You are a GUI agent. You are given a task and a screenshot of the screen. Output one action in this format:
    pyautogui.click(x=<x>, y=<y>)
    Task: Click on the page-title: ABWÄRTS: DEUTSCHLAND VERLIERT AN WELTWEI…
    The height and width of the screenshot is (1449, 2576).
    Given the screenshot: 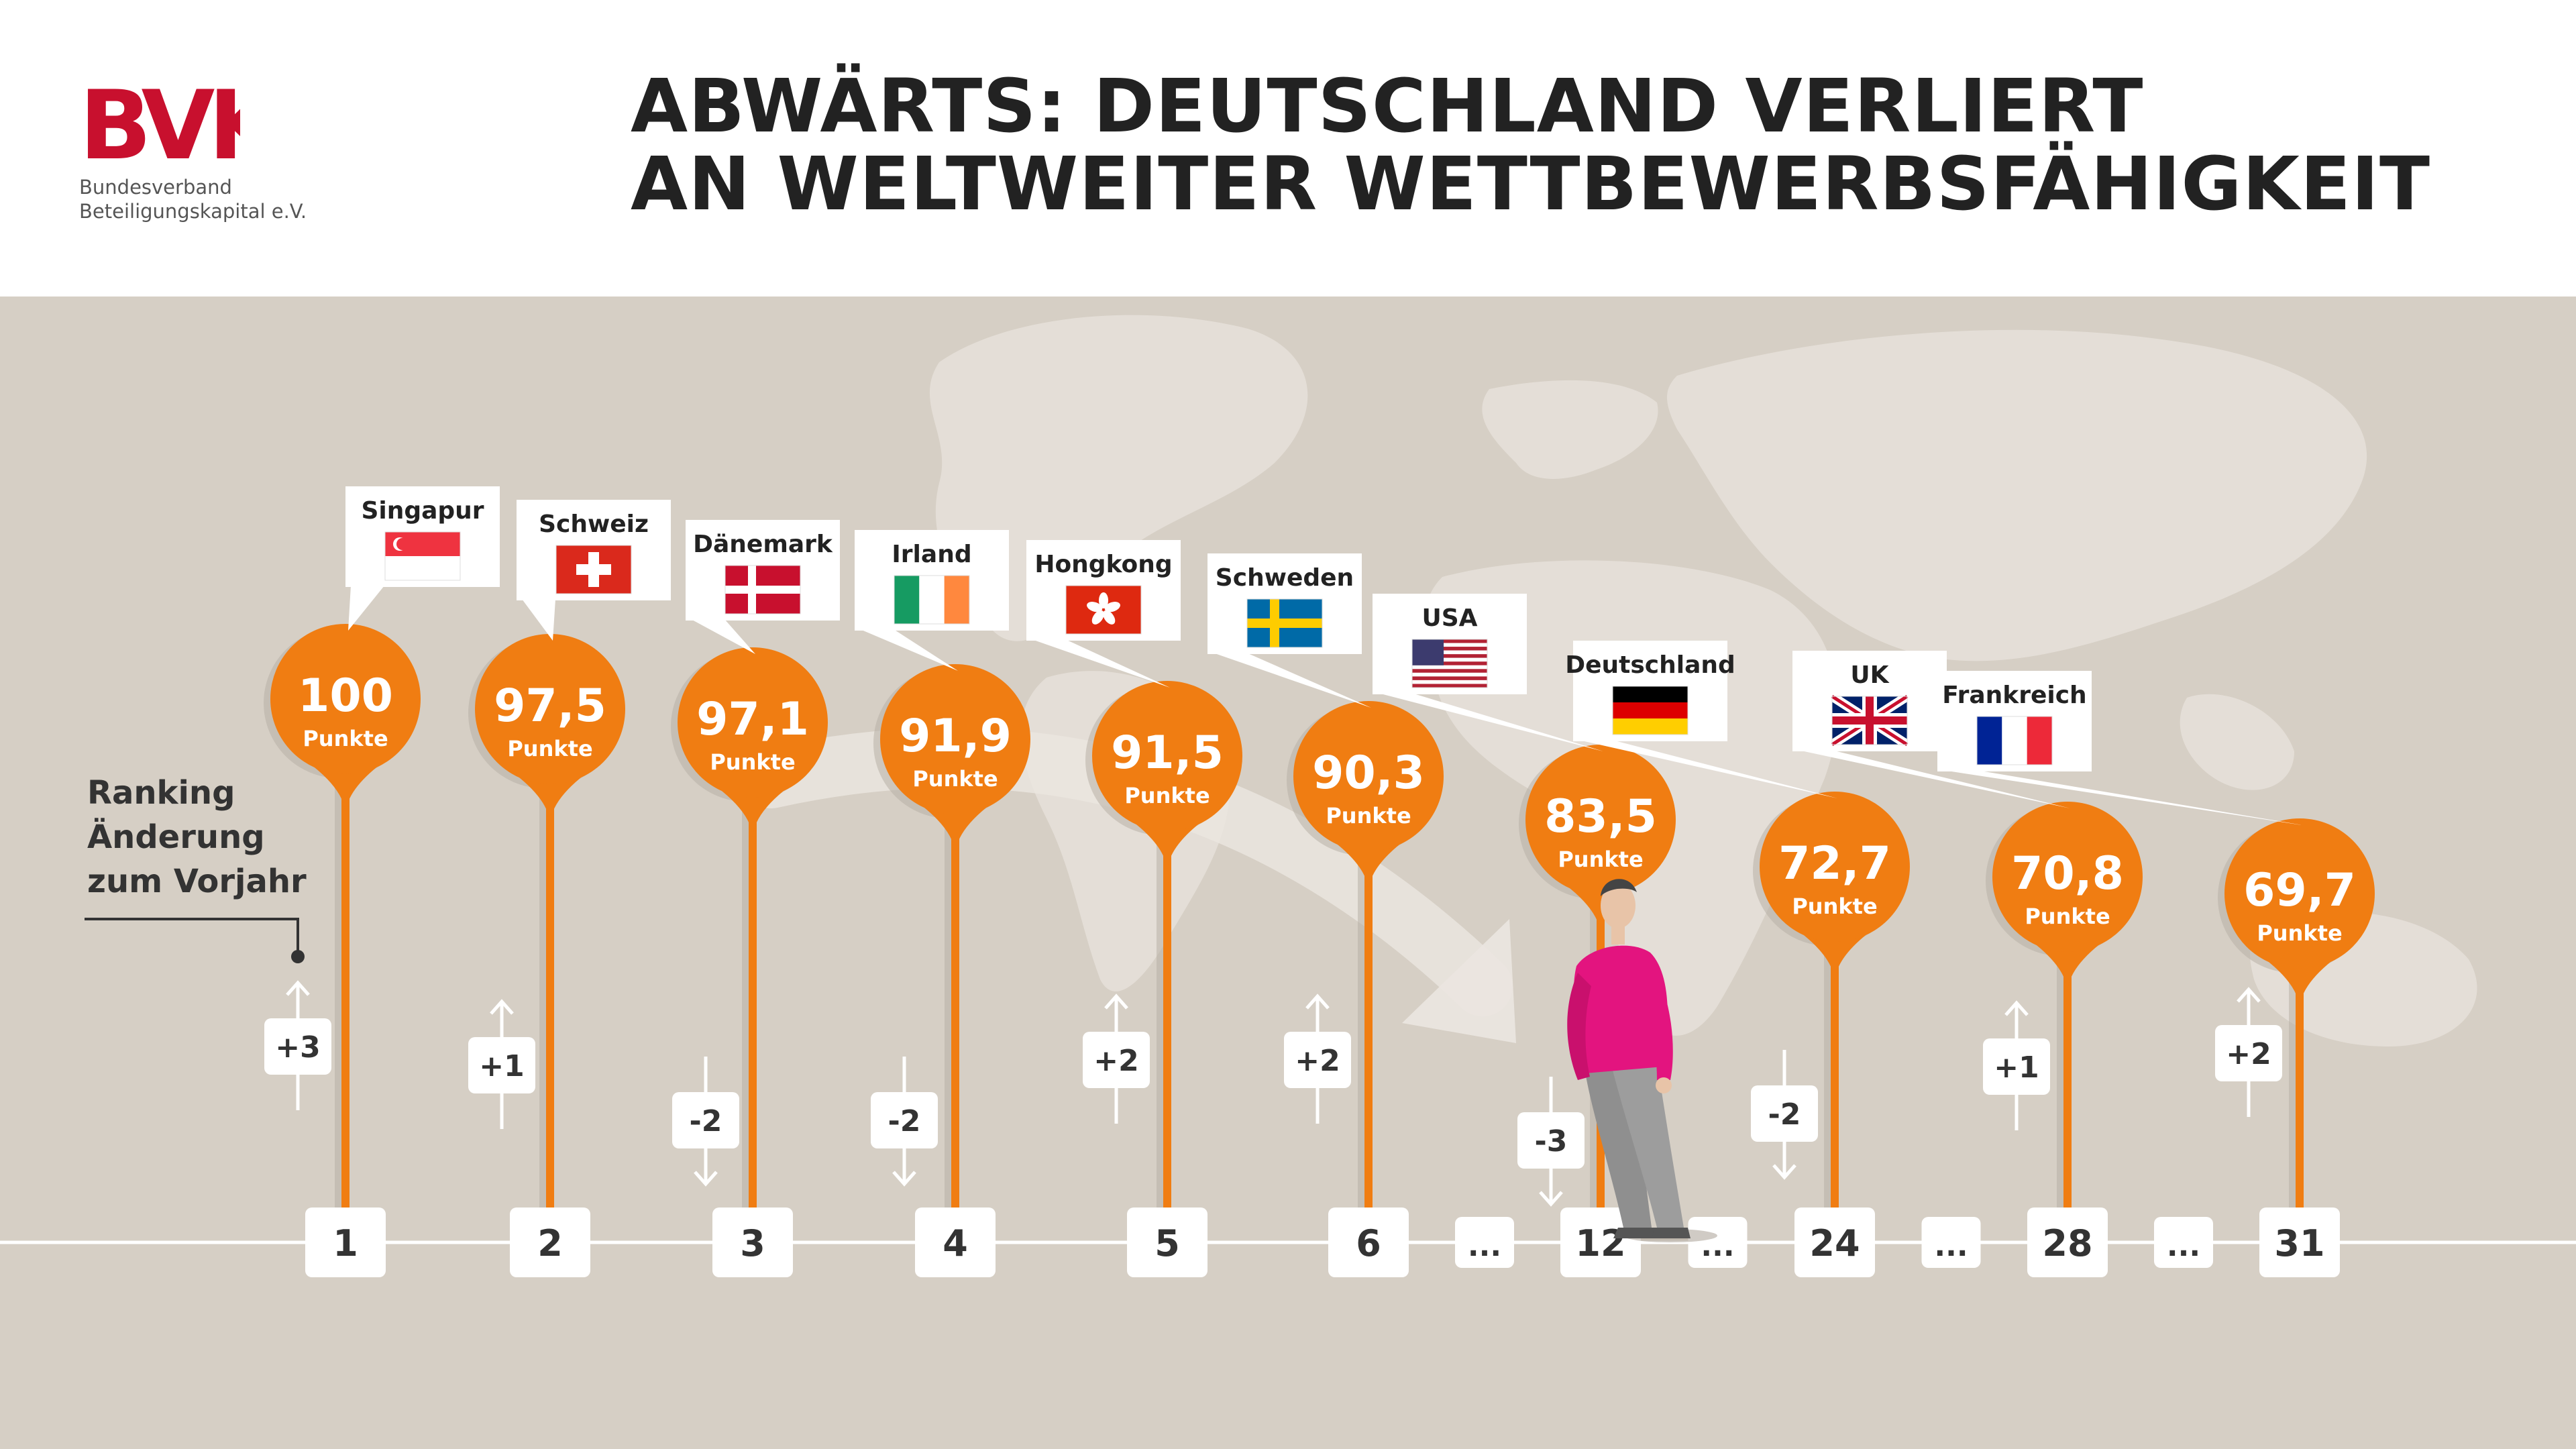 What is the action you would take?
    pyautogui.click(x=1530, y=145)
    